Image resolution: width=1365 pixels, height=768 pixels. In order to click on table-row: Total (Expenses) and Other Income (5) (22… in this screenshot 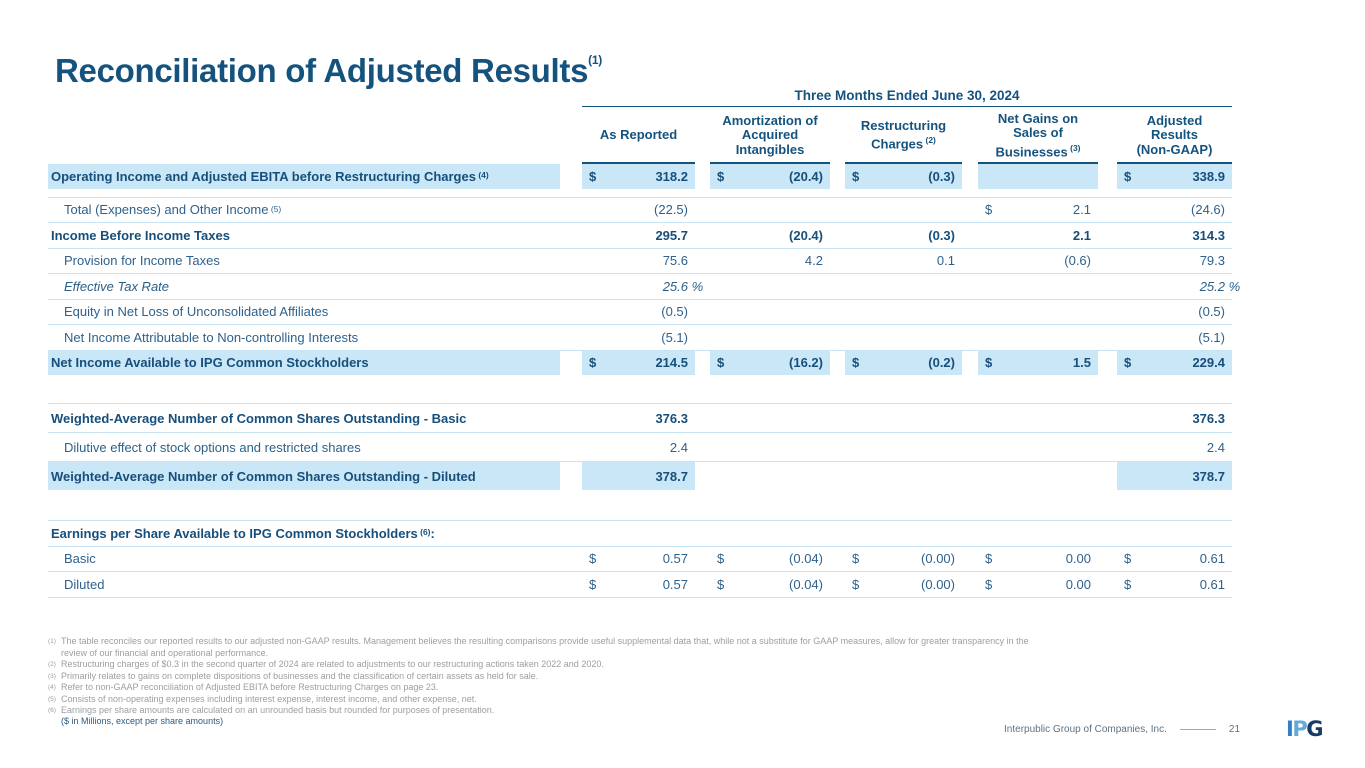, I will do `click(640, 209)`.